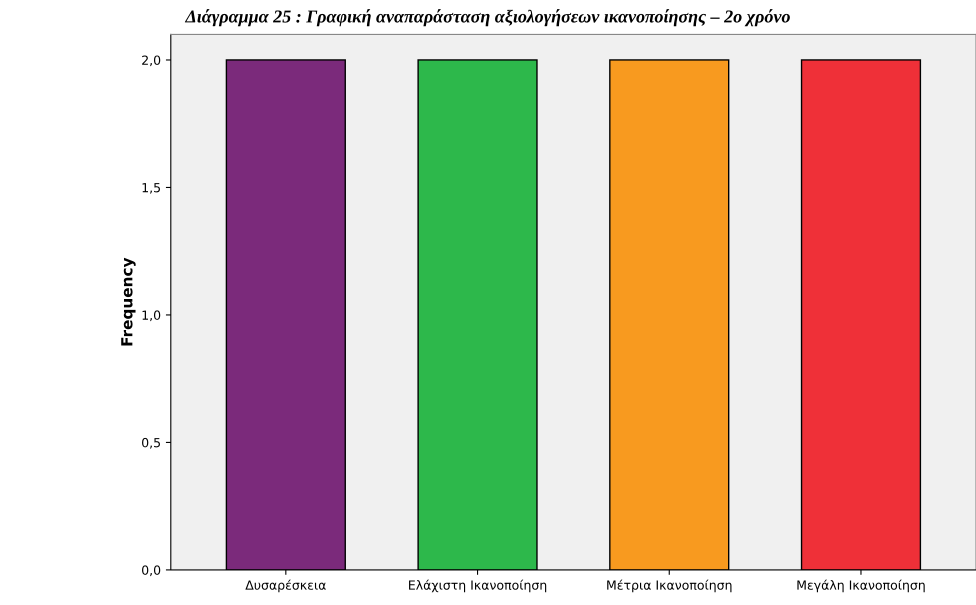 This screenshot has height=605, width=976. Describe the element at coordinates (151, 443) in the screenshot. I see `y-tick-label: 0,5` at that location.